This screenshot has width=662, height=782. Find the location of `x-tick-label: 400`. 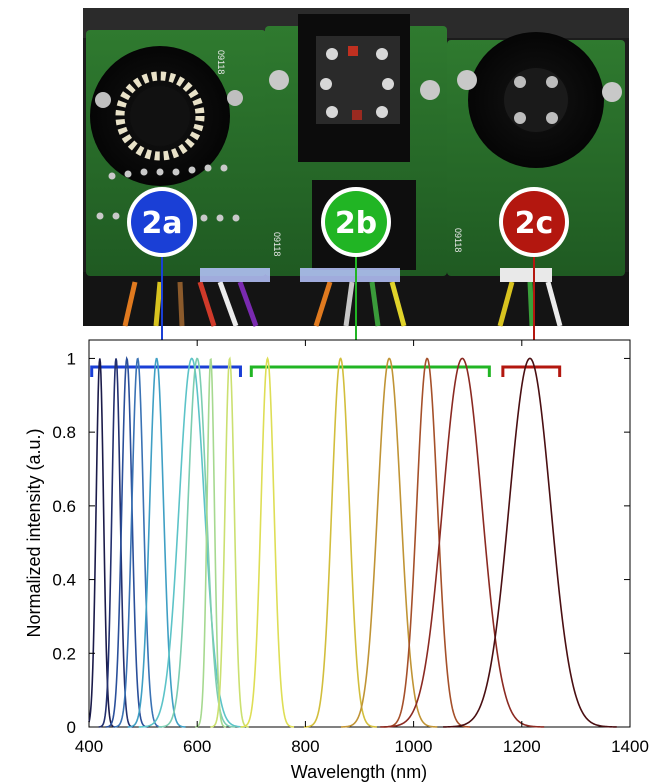

x-tick-label: 400 is located at coordinates (89, 746).